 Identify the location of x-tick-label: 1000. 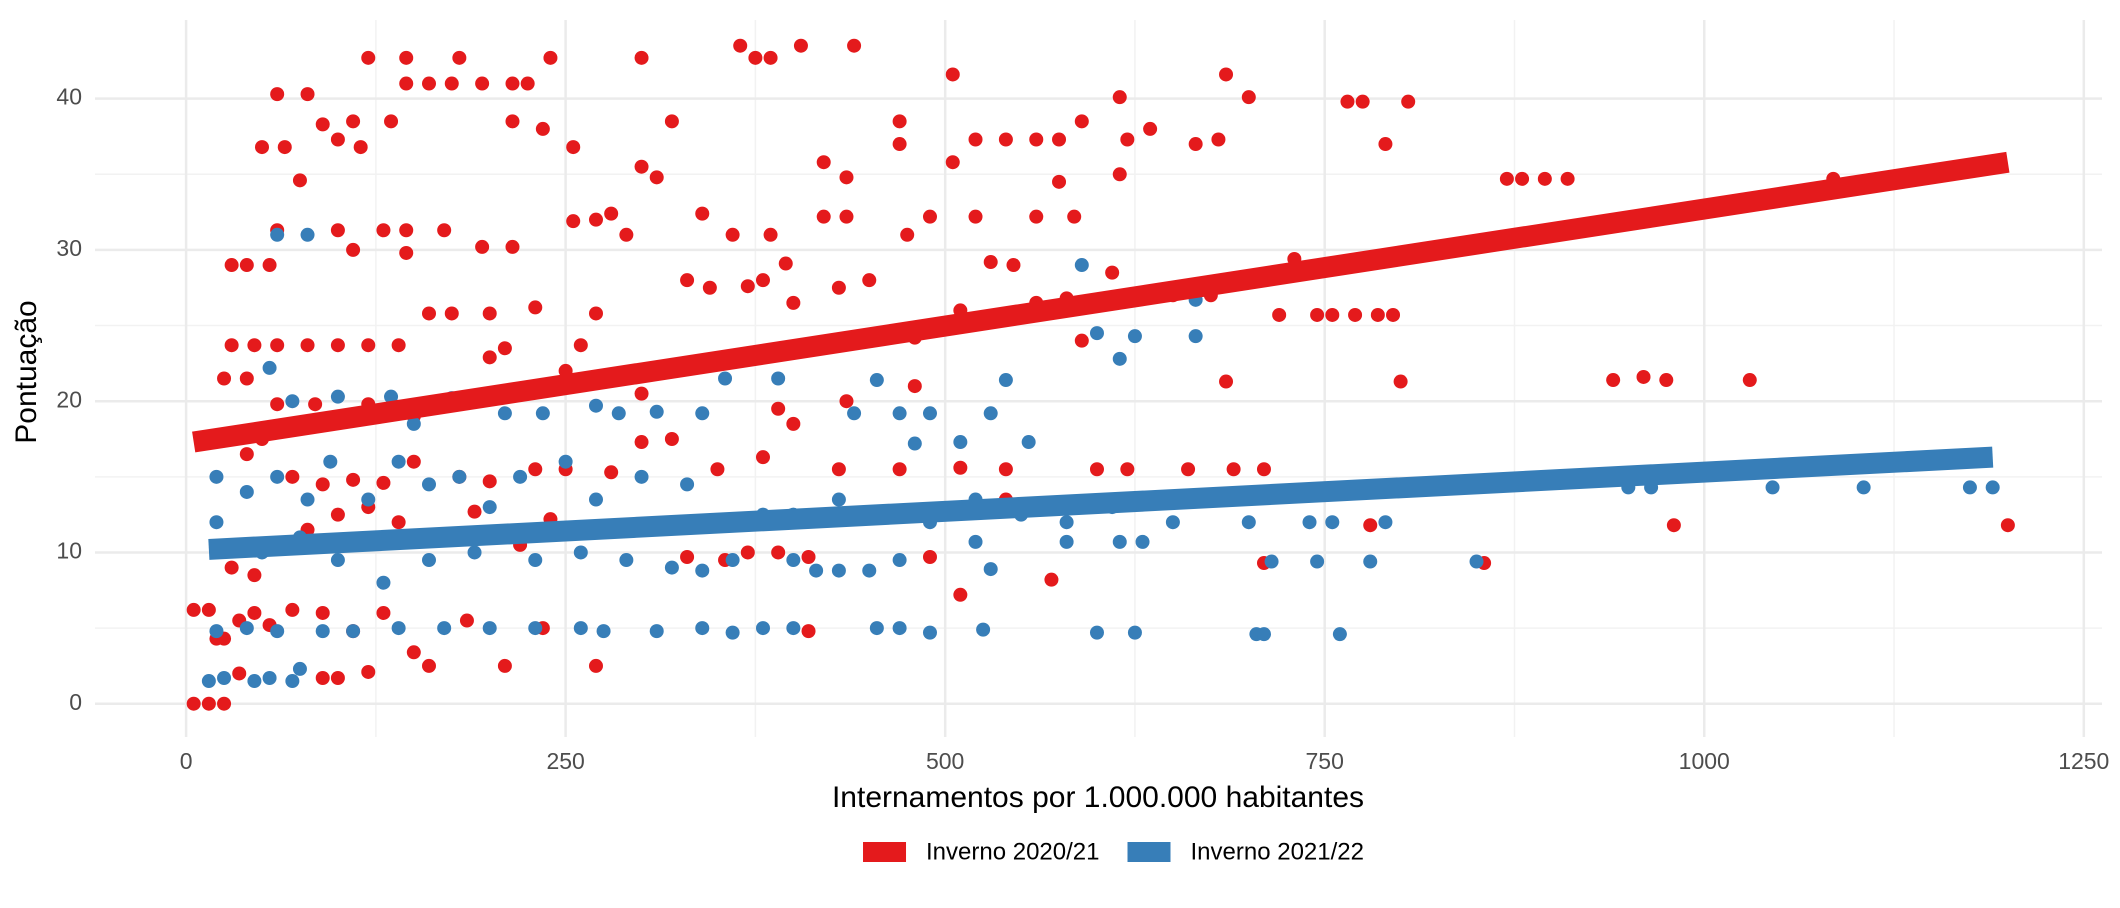
(1704, 761).